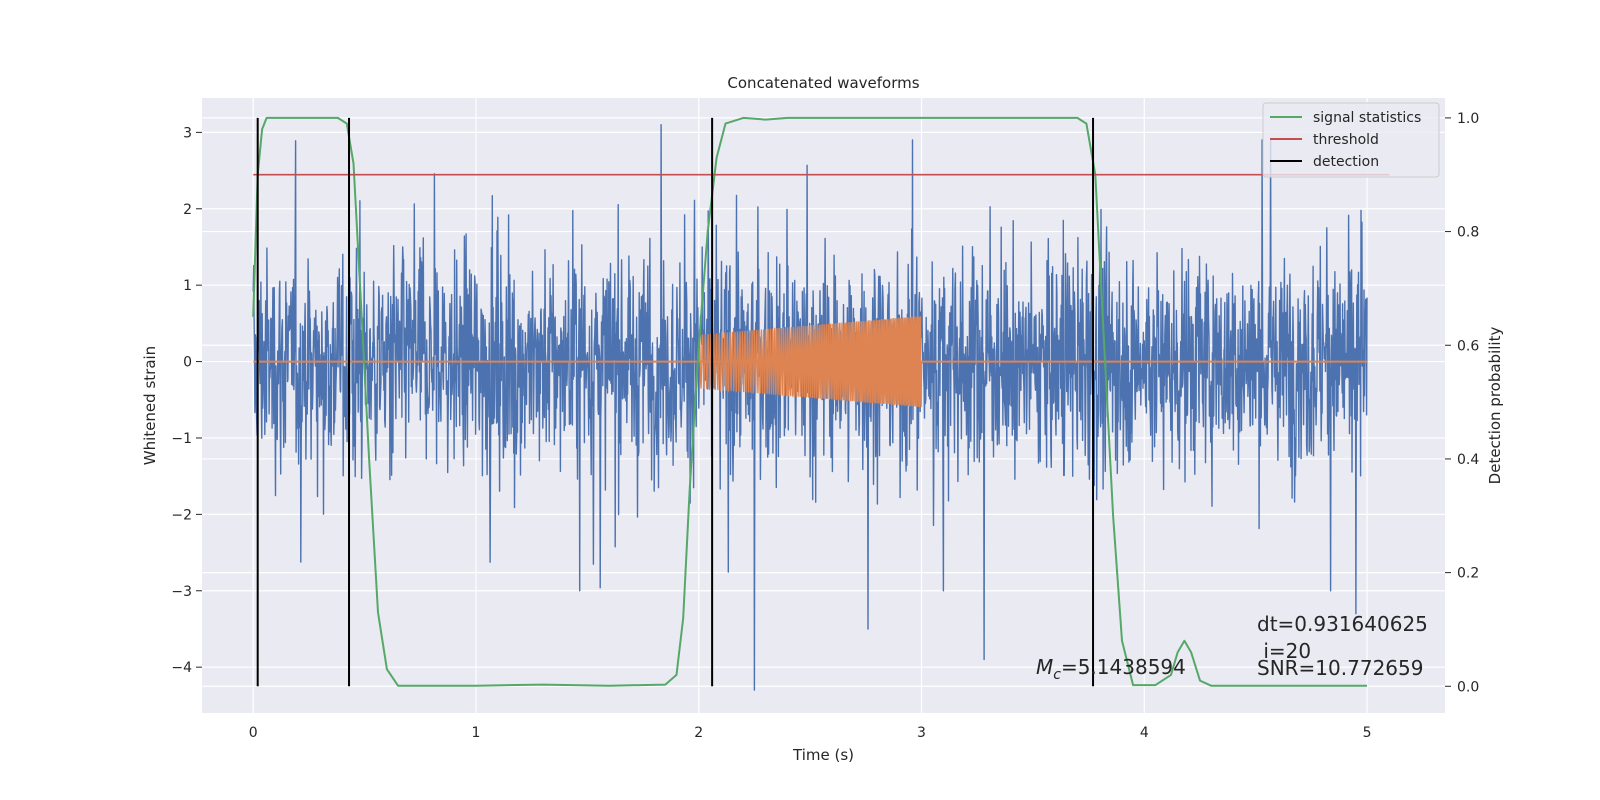 This screenshot has width=1600, height=800. Describe the element at coordinates (187, 286) in the screenshot. I see `y-tick-label: 1` at that location.